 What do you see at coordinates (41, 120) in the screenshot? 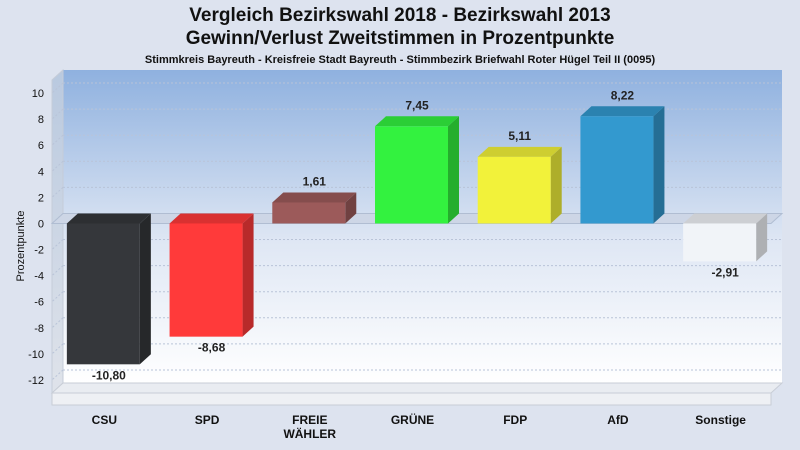
I see `y-tick-label: 8` at bounding box center [41, 120].